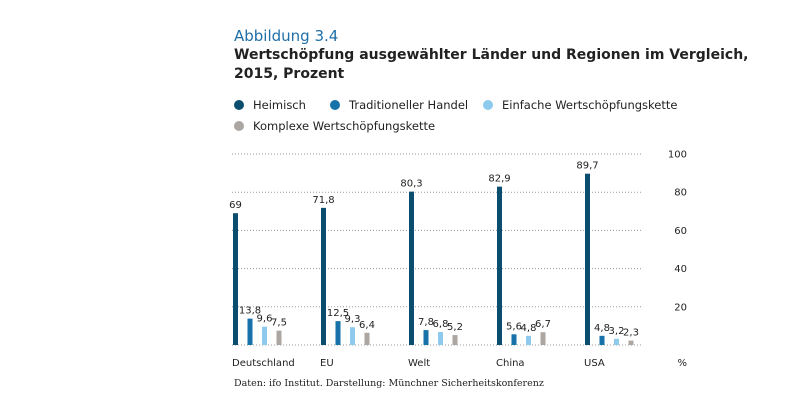 The height and width of the screenshot is (409, 788). I want to click on x-category-label: EU, so click(327, 363).